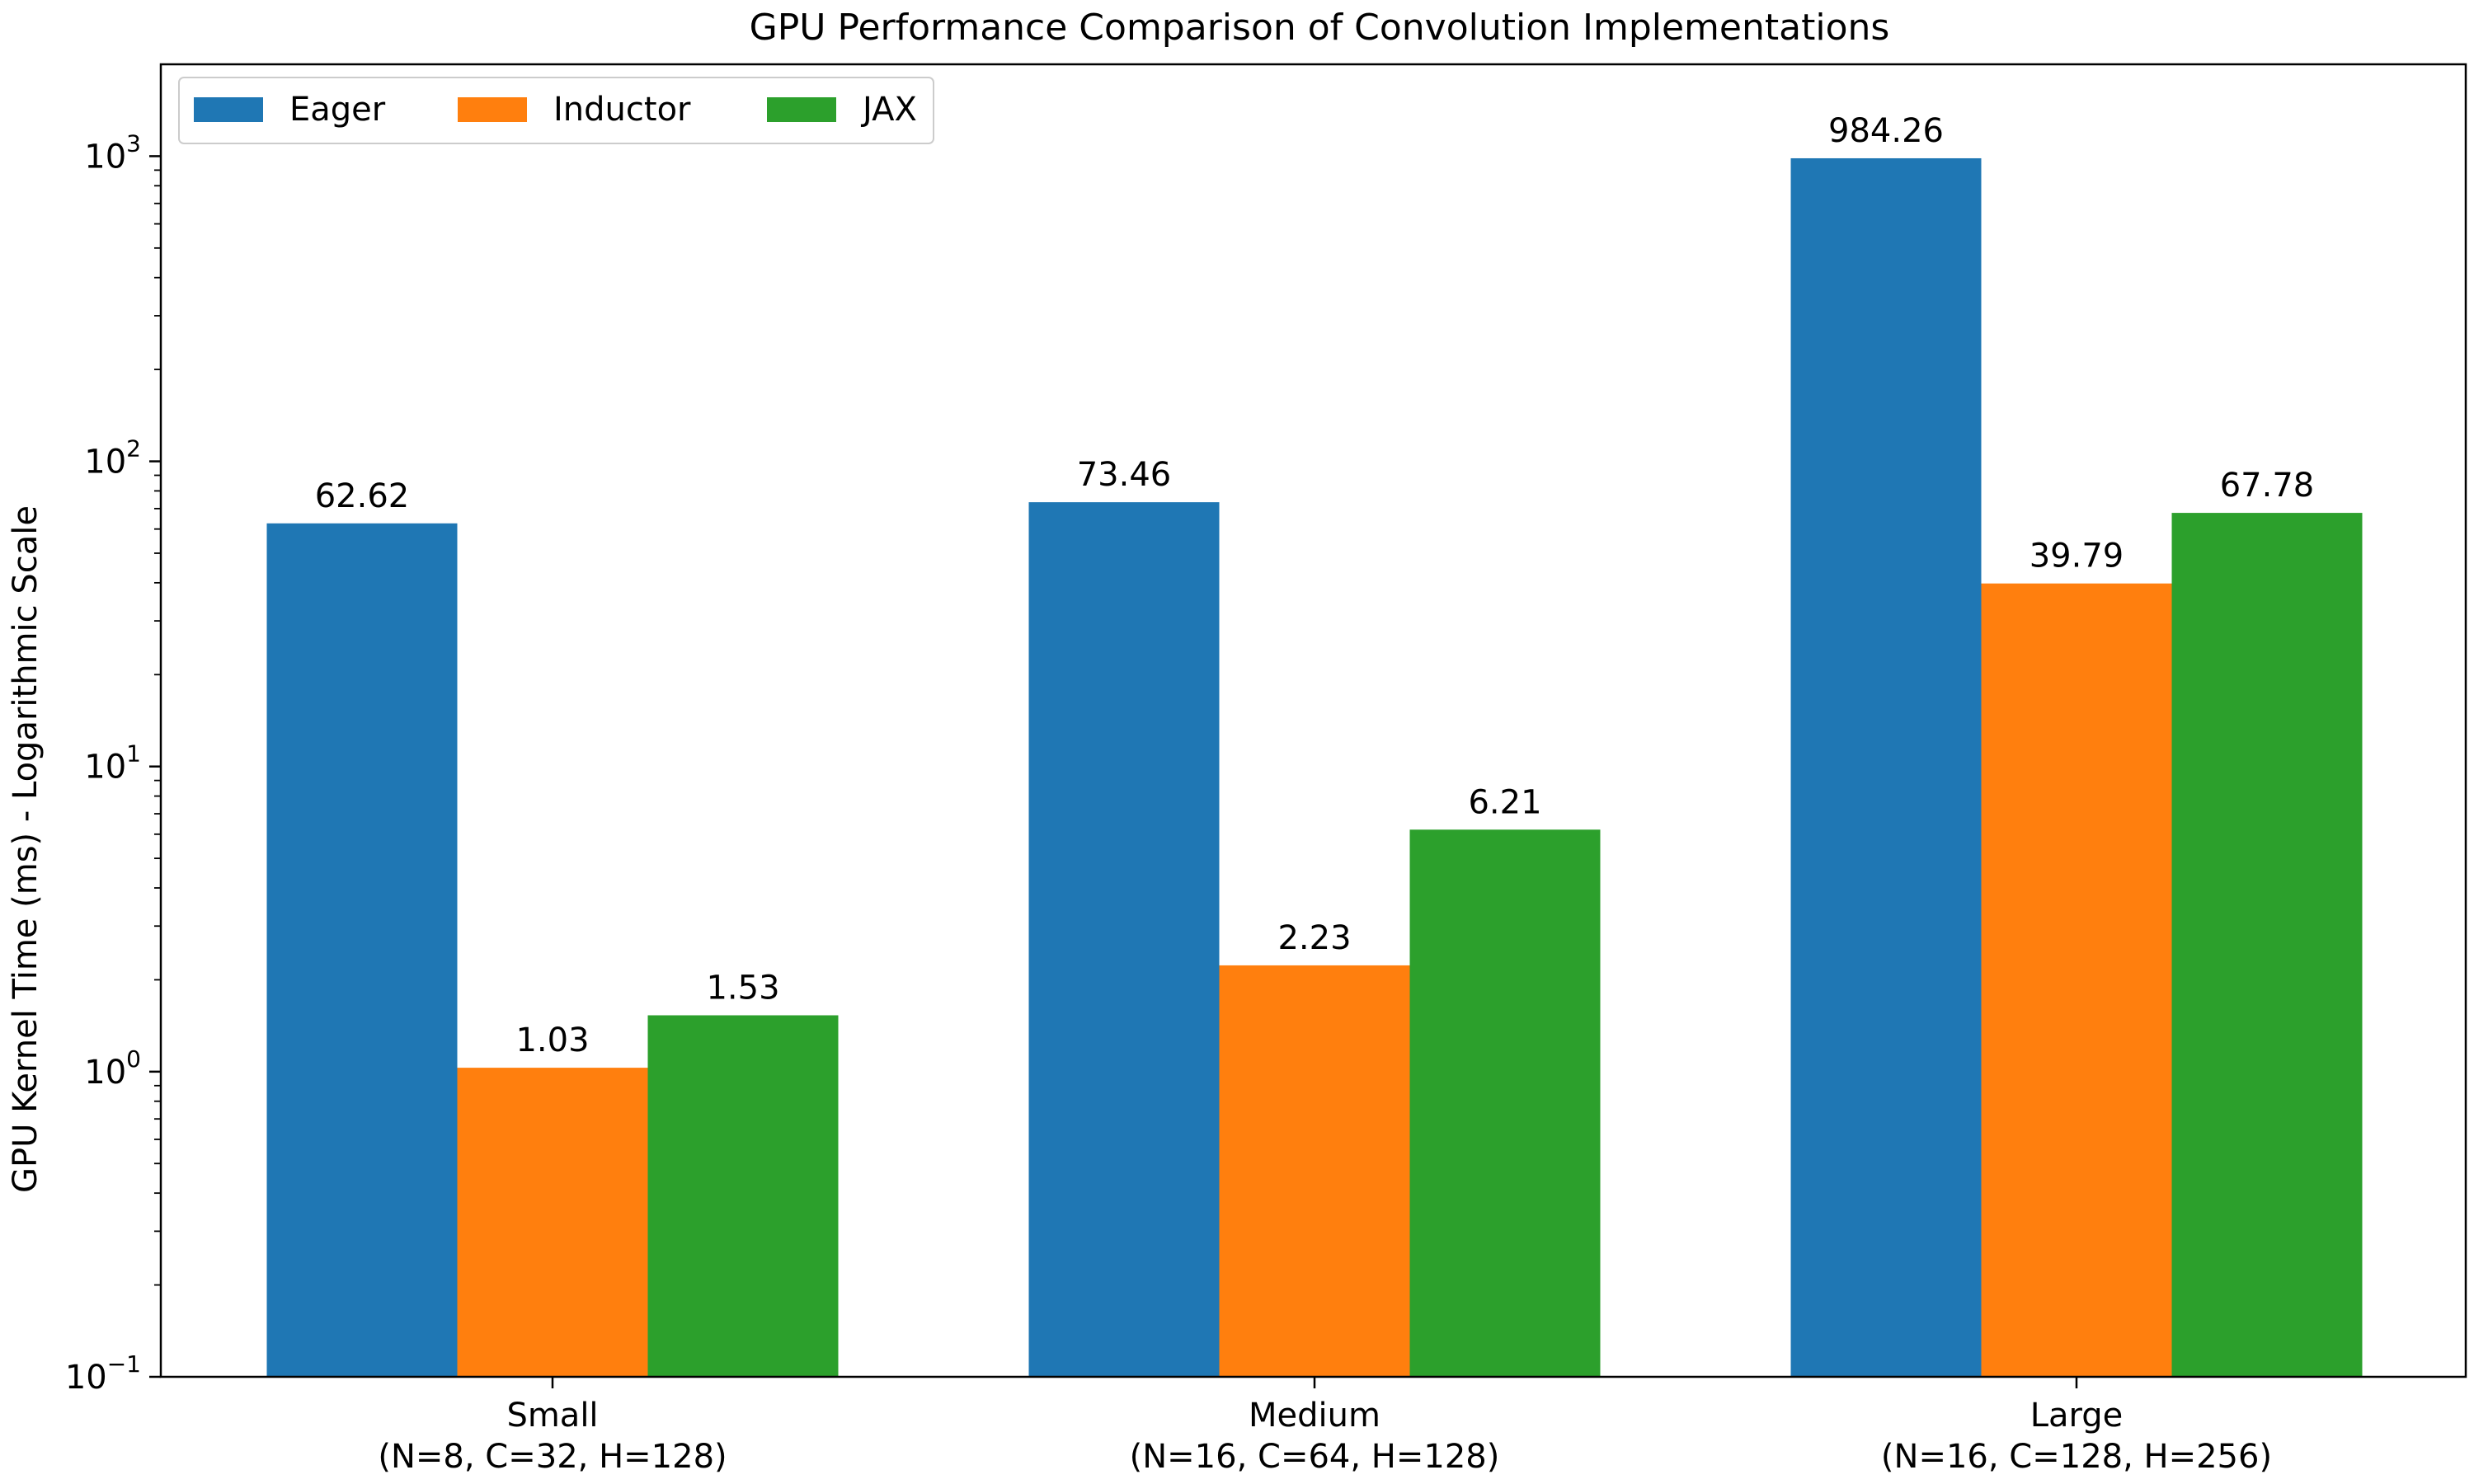 The width and height of the screenshot is (2474, 1484). What do you see at coordinates (1314, 1416) in the screenshot?
I see `x-tick-label-name: Medium` at bounding box center [1314, 1416].